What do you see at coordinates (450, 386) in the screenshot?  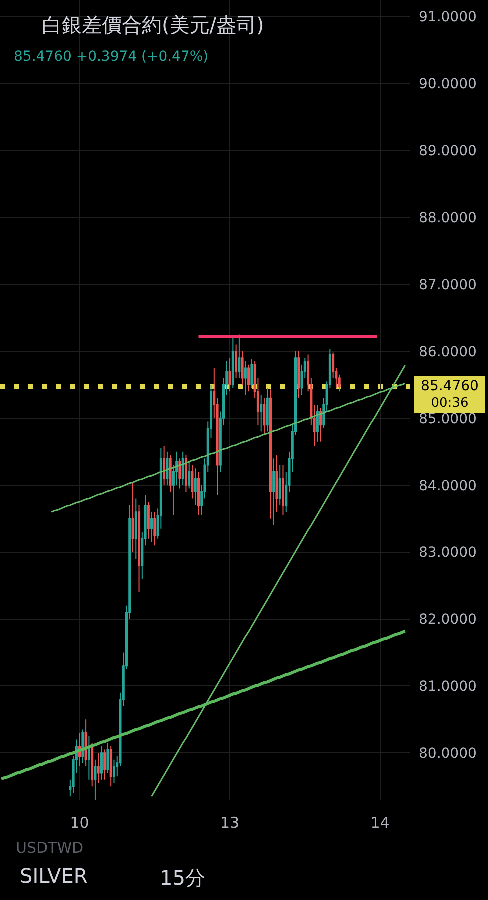 I see `ref-line-label: 85.4760` at bounding box center [450, 386].